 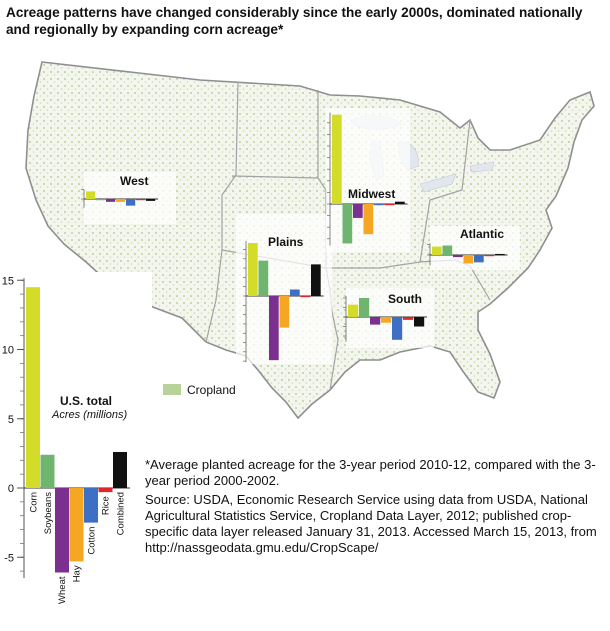 What do you see at coordinates (91, 541) in the screenshot?
I see `us-category-label-cotton: Cotton` at bounding box center [91, 541].